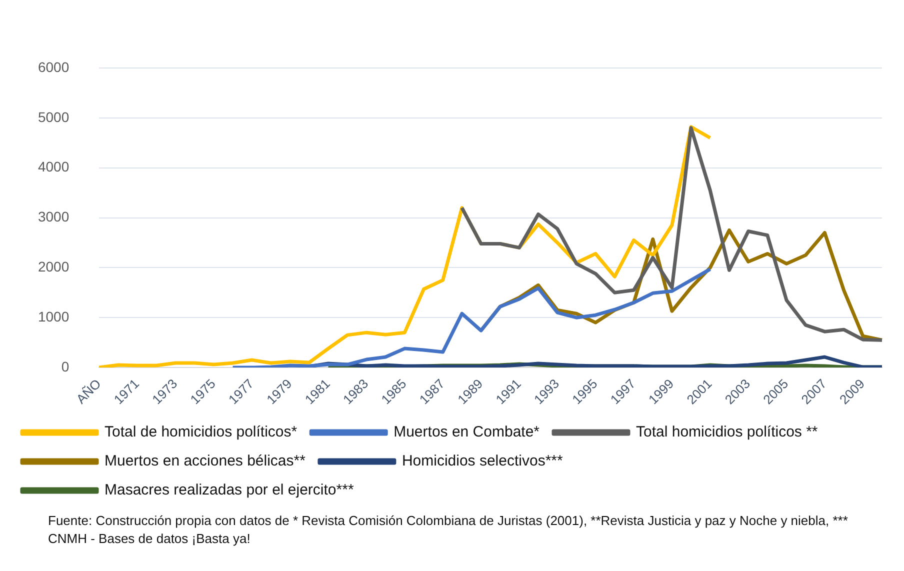 The height and width of the screenshot is (571, 904). What do you see at coordinates (467, 432) in the screenshot?
I see `legend-label: Muertos en Combate*` at bounding box center [467, 432].